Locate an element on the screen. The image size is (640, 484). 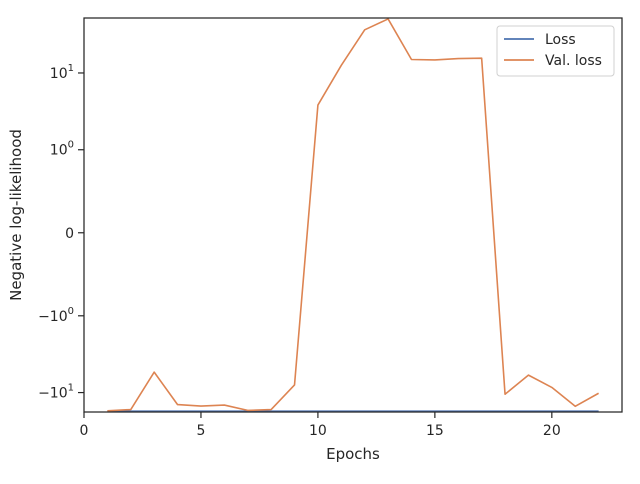
y-axis-ticks: 10¹ 100 0 −100 −101 is located at coordinates (61, 232).